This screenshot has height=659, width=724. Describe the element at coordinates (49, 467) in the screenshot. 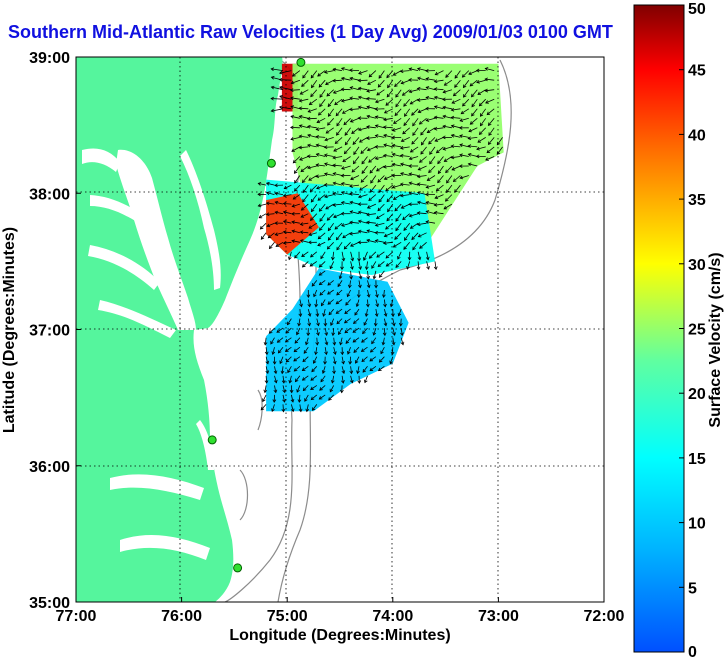

I see `y-tick-label: 36:00` at that location.